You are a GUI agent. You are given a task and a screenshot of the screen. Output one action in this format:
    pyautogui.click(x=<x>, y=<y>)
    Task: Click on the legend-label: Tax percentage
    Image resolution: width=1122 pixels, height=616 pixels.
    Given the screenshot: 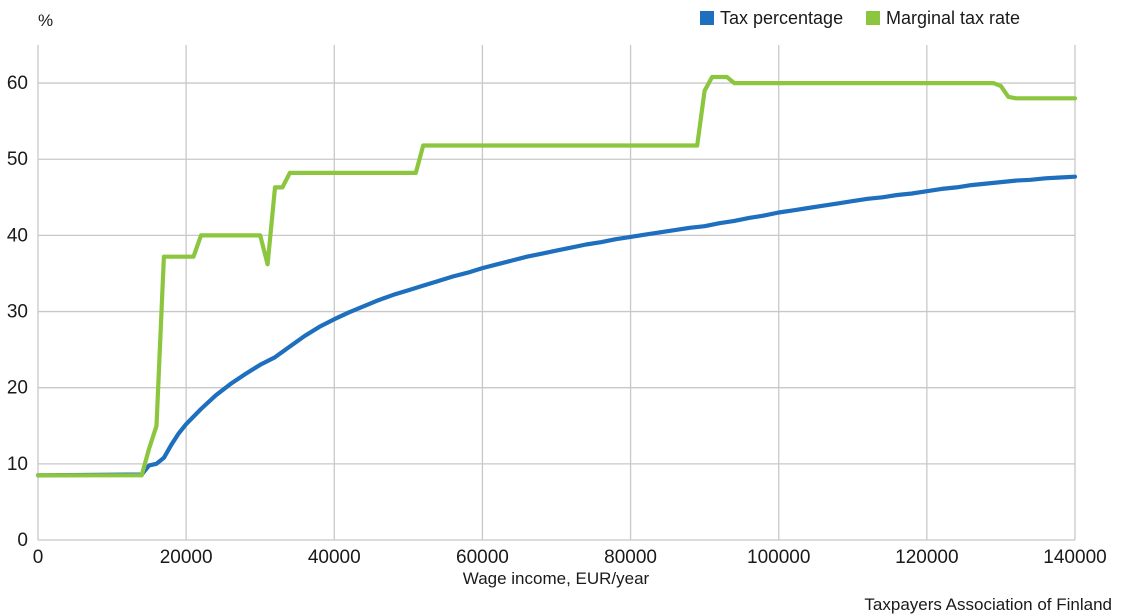 What is the action you would take?
    pyautogui.click(x=781, y=18)
    